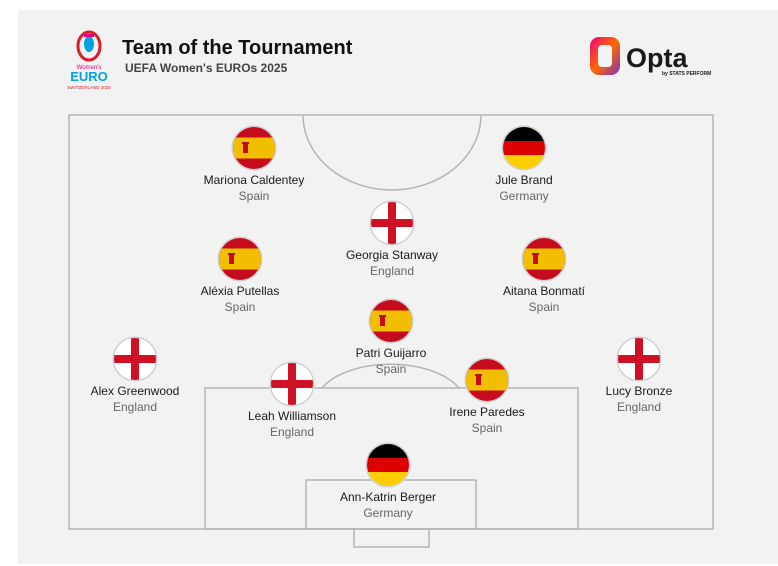  Describe the element at coordinates (135, 391) in the screenshot. I see `player-name: Alex Greenwood` at that location.